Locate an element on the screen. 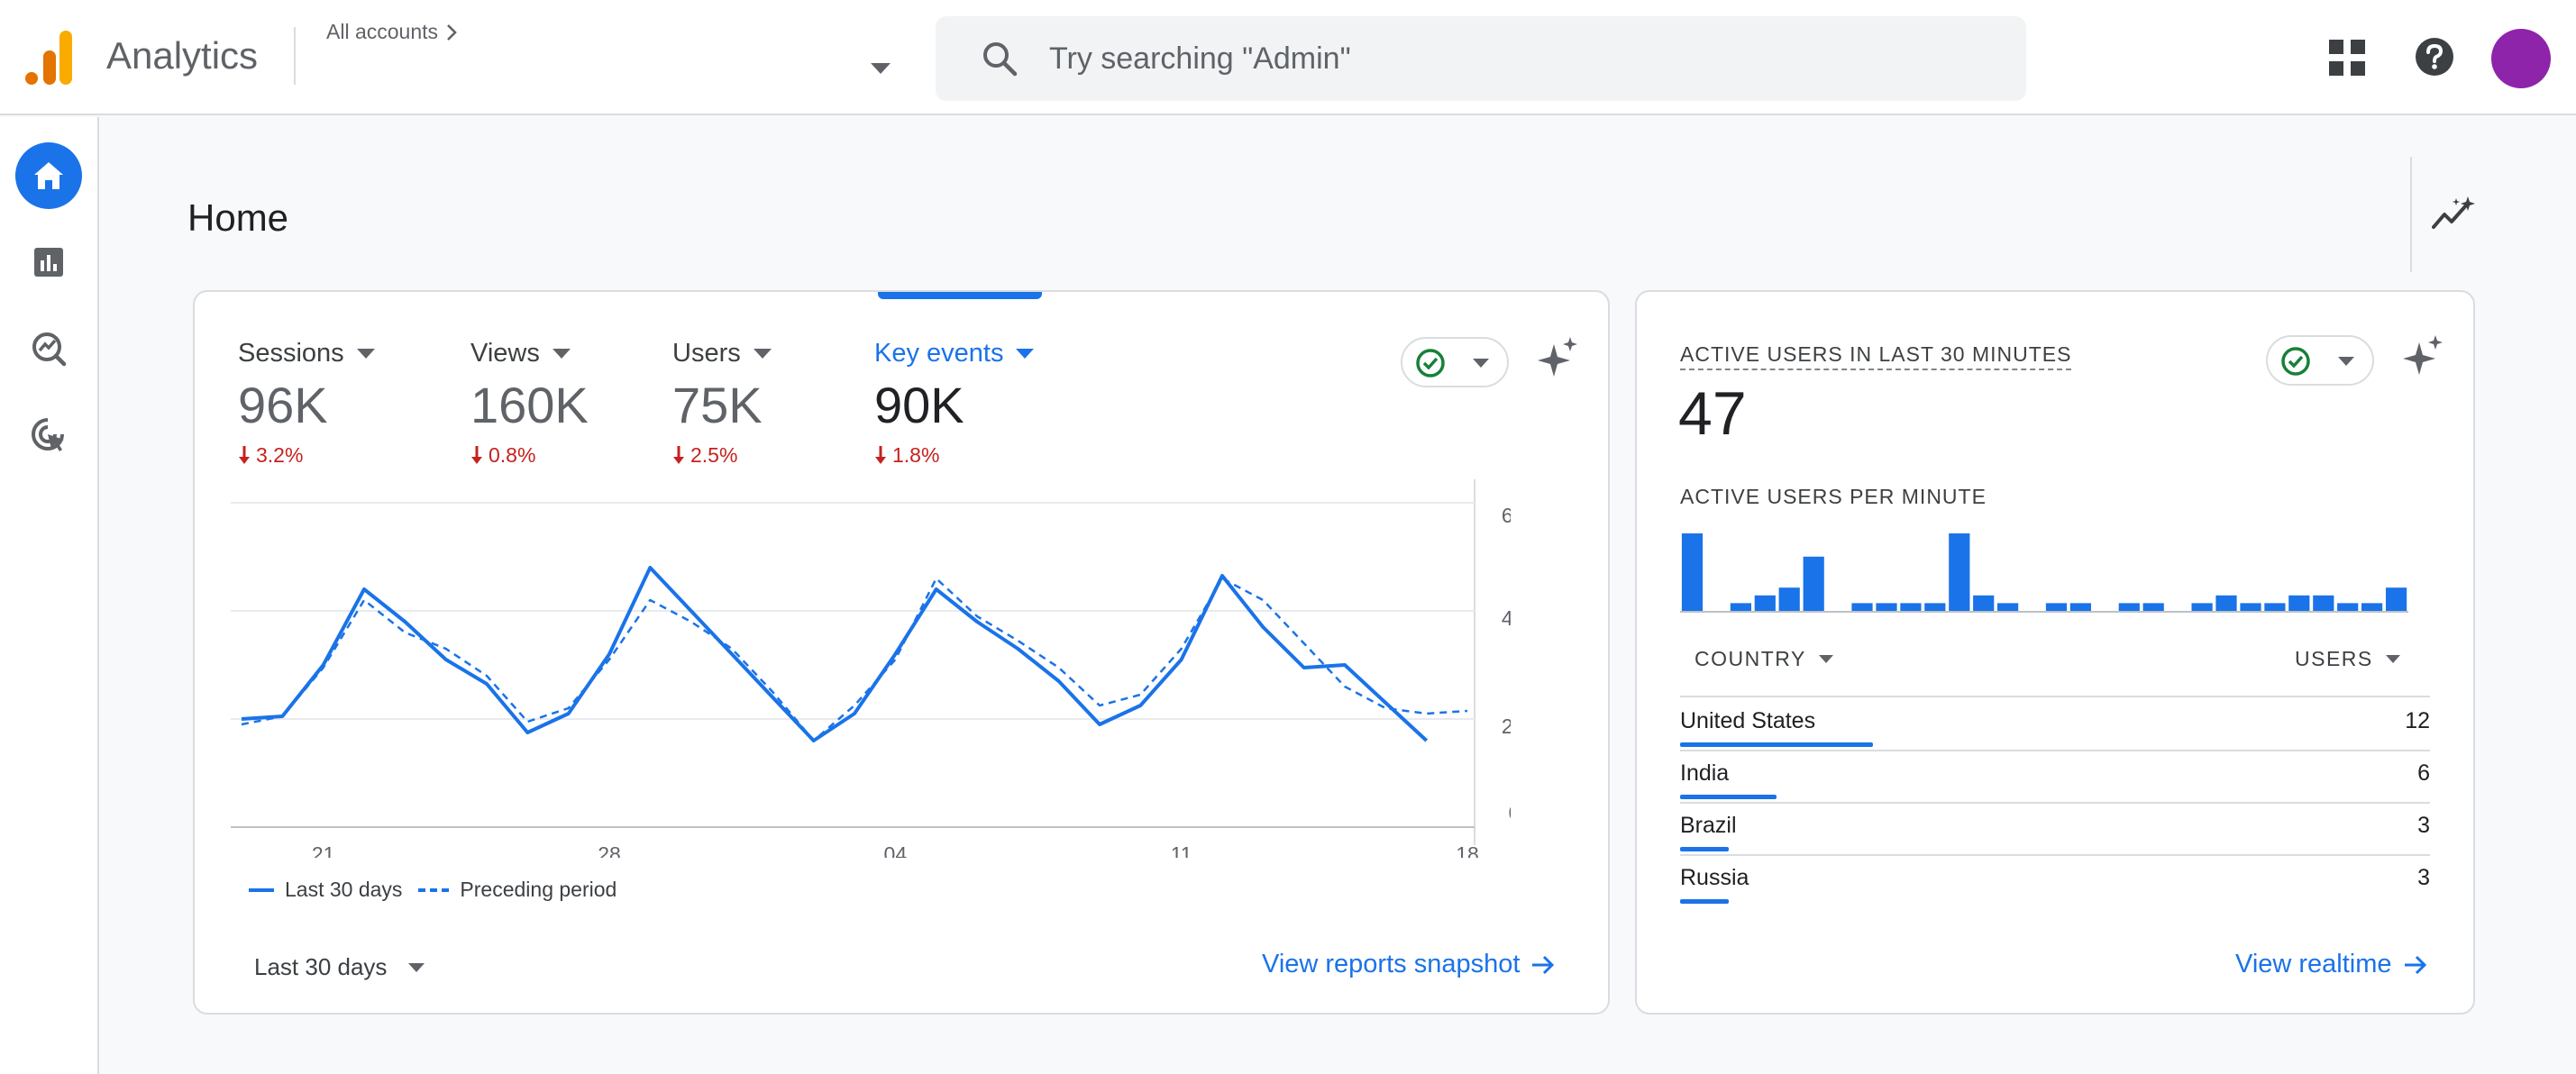 The width and height of the screenshot is (2576, 1074). home-icon is located at coordinates (48, 175).